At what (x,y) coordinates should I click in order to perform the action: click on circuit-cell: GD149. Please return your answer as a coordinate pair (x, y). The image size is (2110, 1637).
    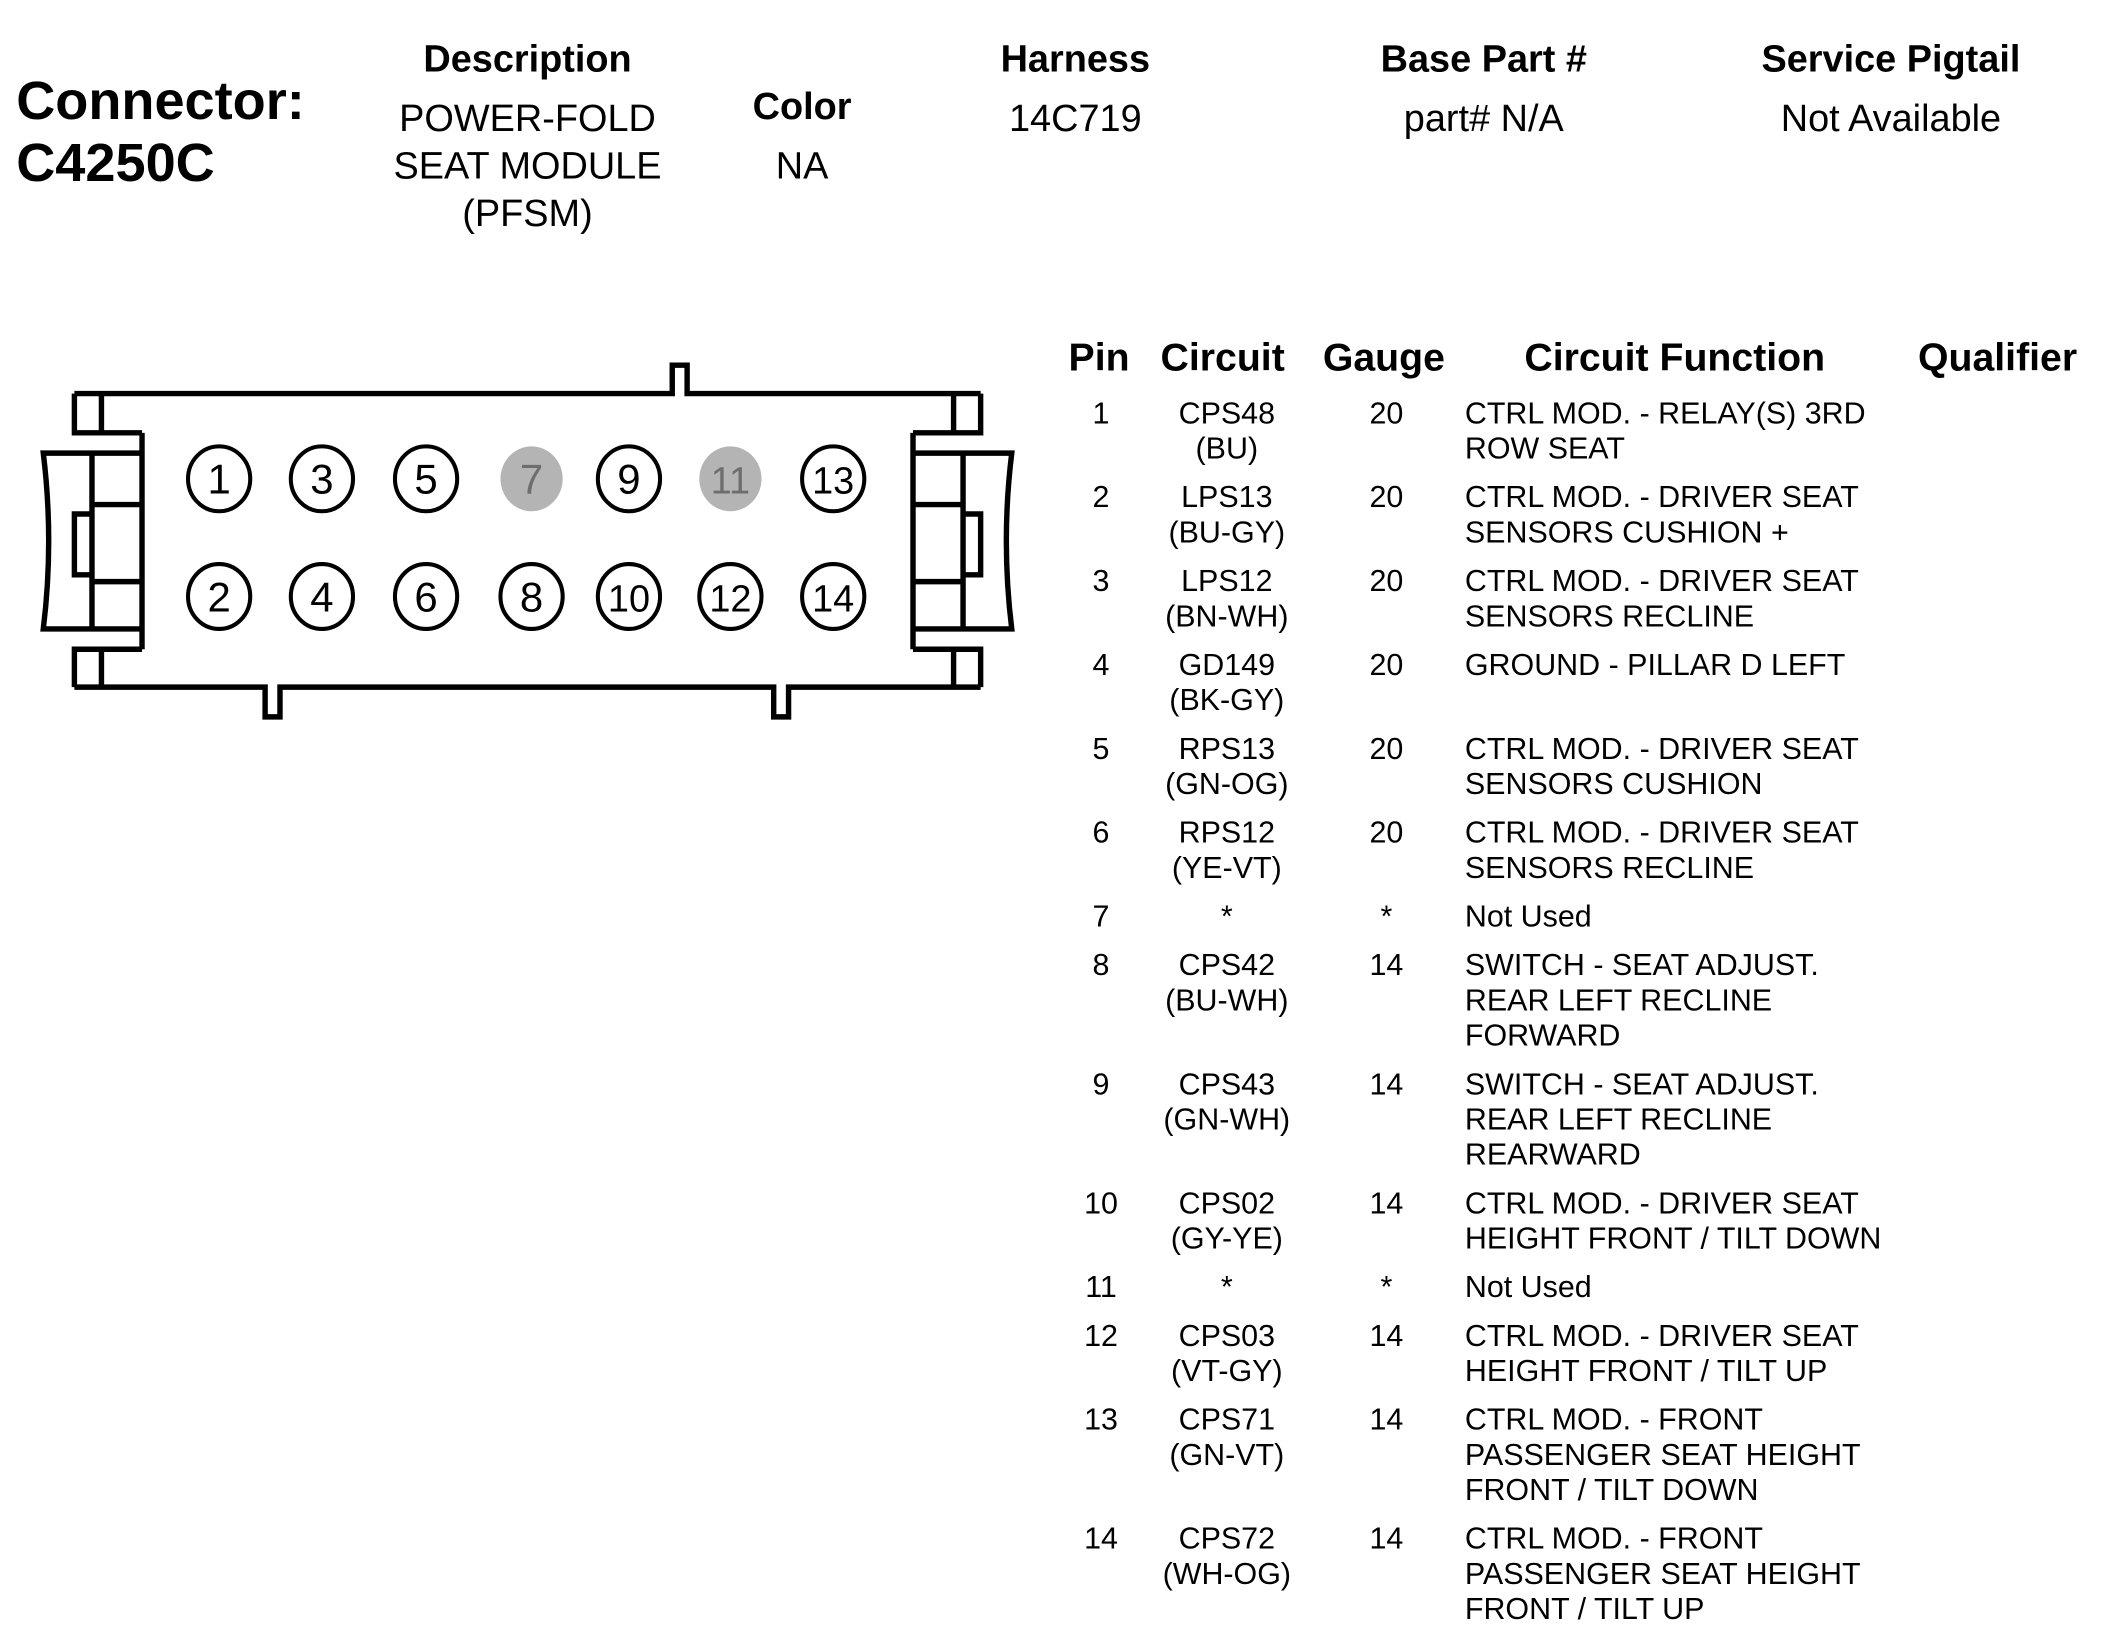
    Looking at the image, I should click on (1227, 664).